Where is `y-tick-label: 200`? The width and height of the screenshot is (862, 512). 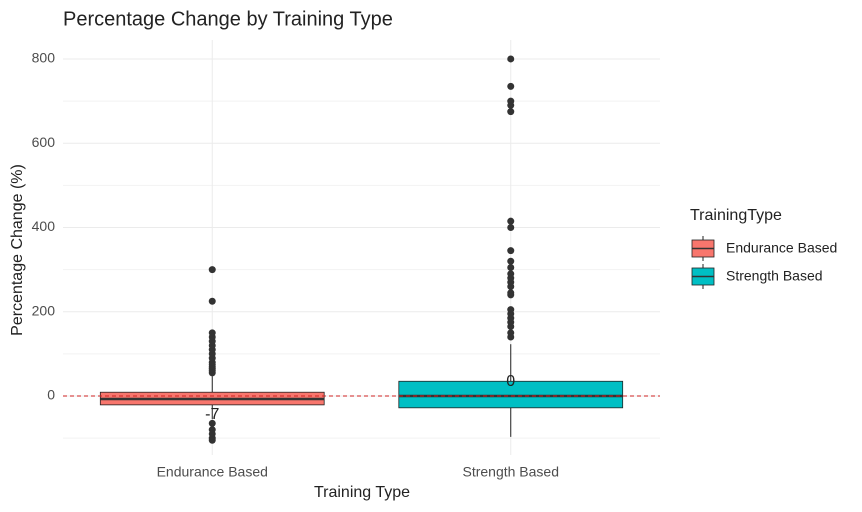 y-tick-label: 200 is located at coordinates (44, 310).